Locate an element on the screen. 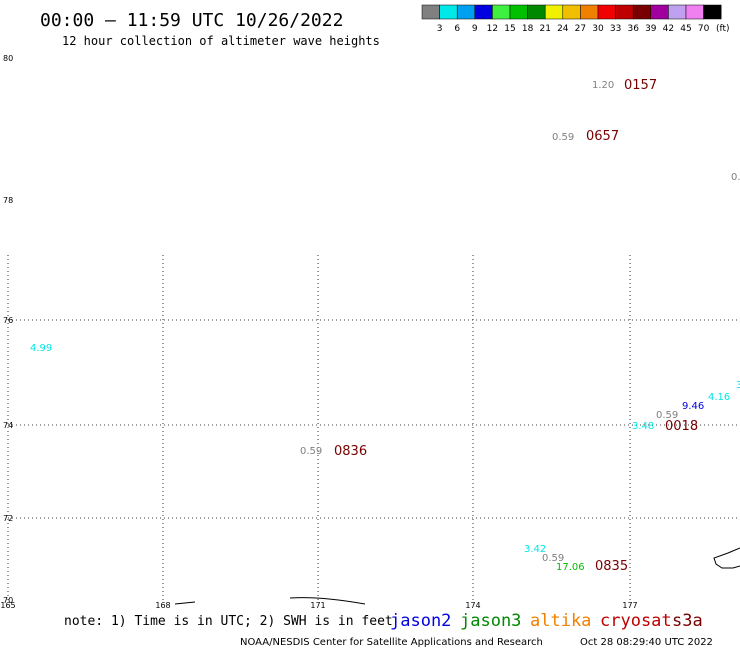  legend-tick-label: 42 is located at coordinates (668, 29).